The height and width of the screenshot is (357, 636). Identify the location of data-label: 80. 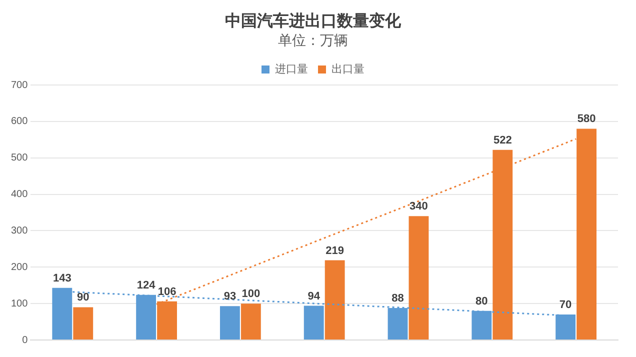
(482, 301).